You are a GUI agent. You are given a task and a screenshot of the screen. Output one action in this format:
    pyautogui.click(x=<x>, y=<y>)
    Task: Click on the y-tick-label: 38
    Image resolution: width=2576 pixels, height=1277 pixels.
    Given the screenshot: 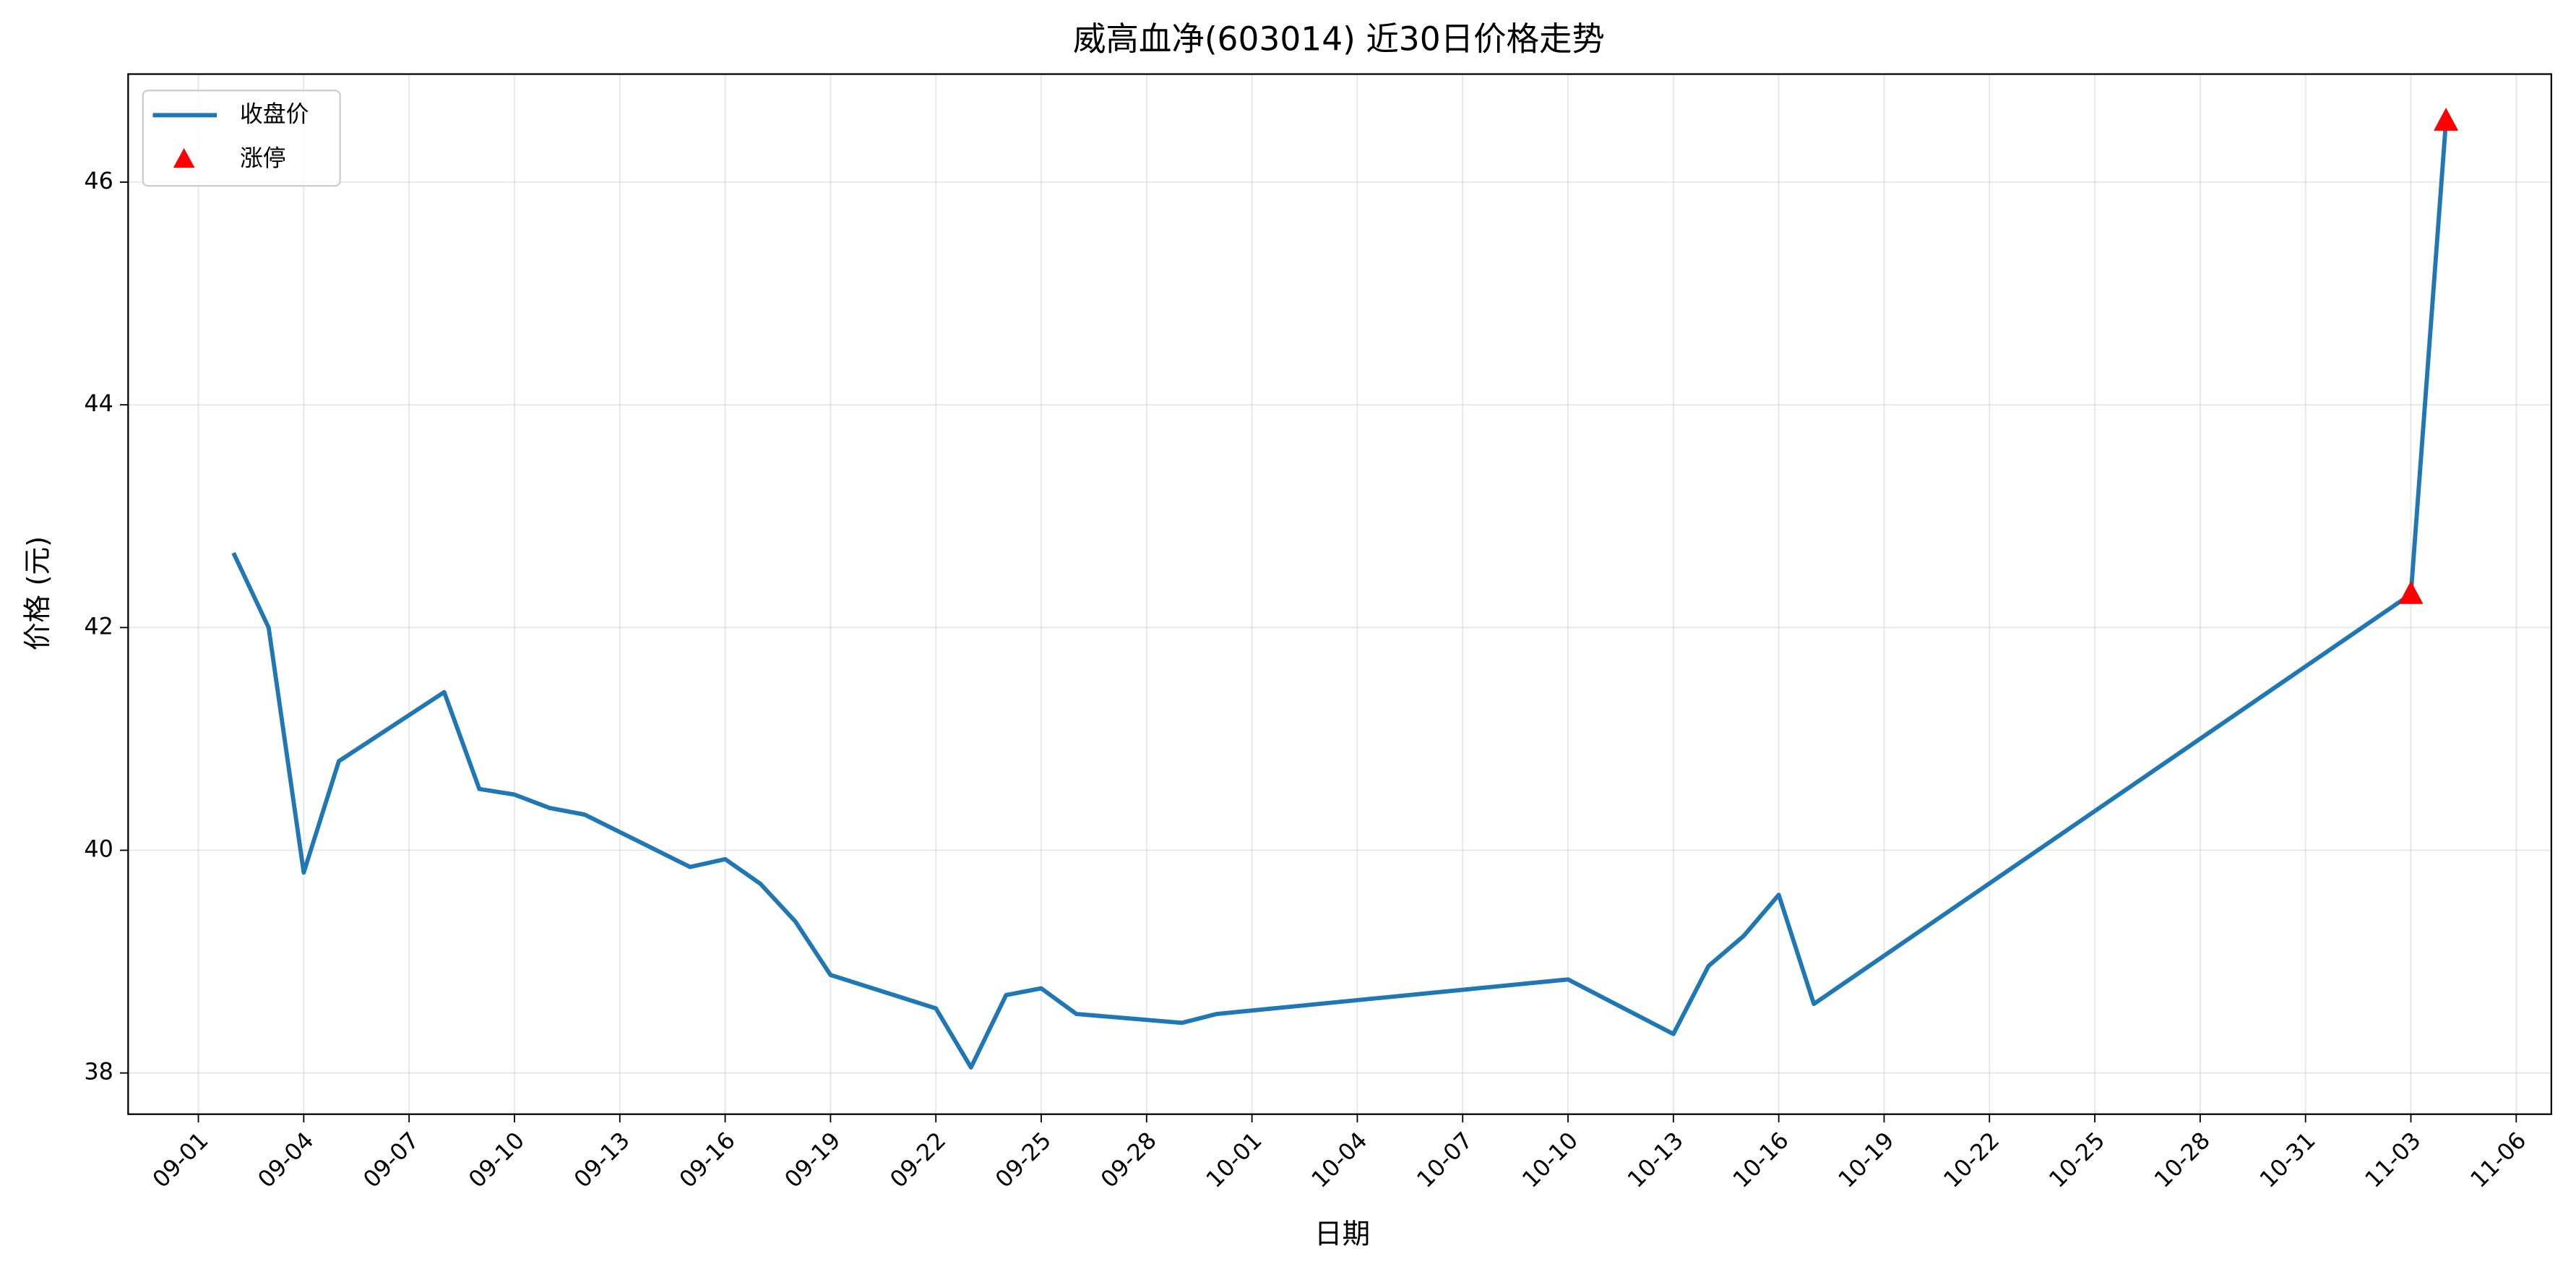 What is the action you would take?
    pyautogui.click(x=98, y=1072)
    